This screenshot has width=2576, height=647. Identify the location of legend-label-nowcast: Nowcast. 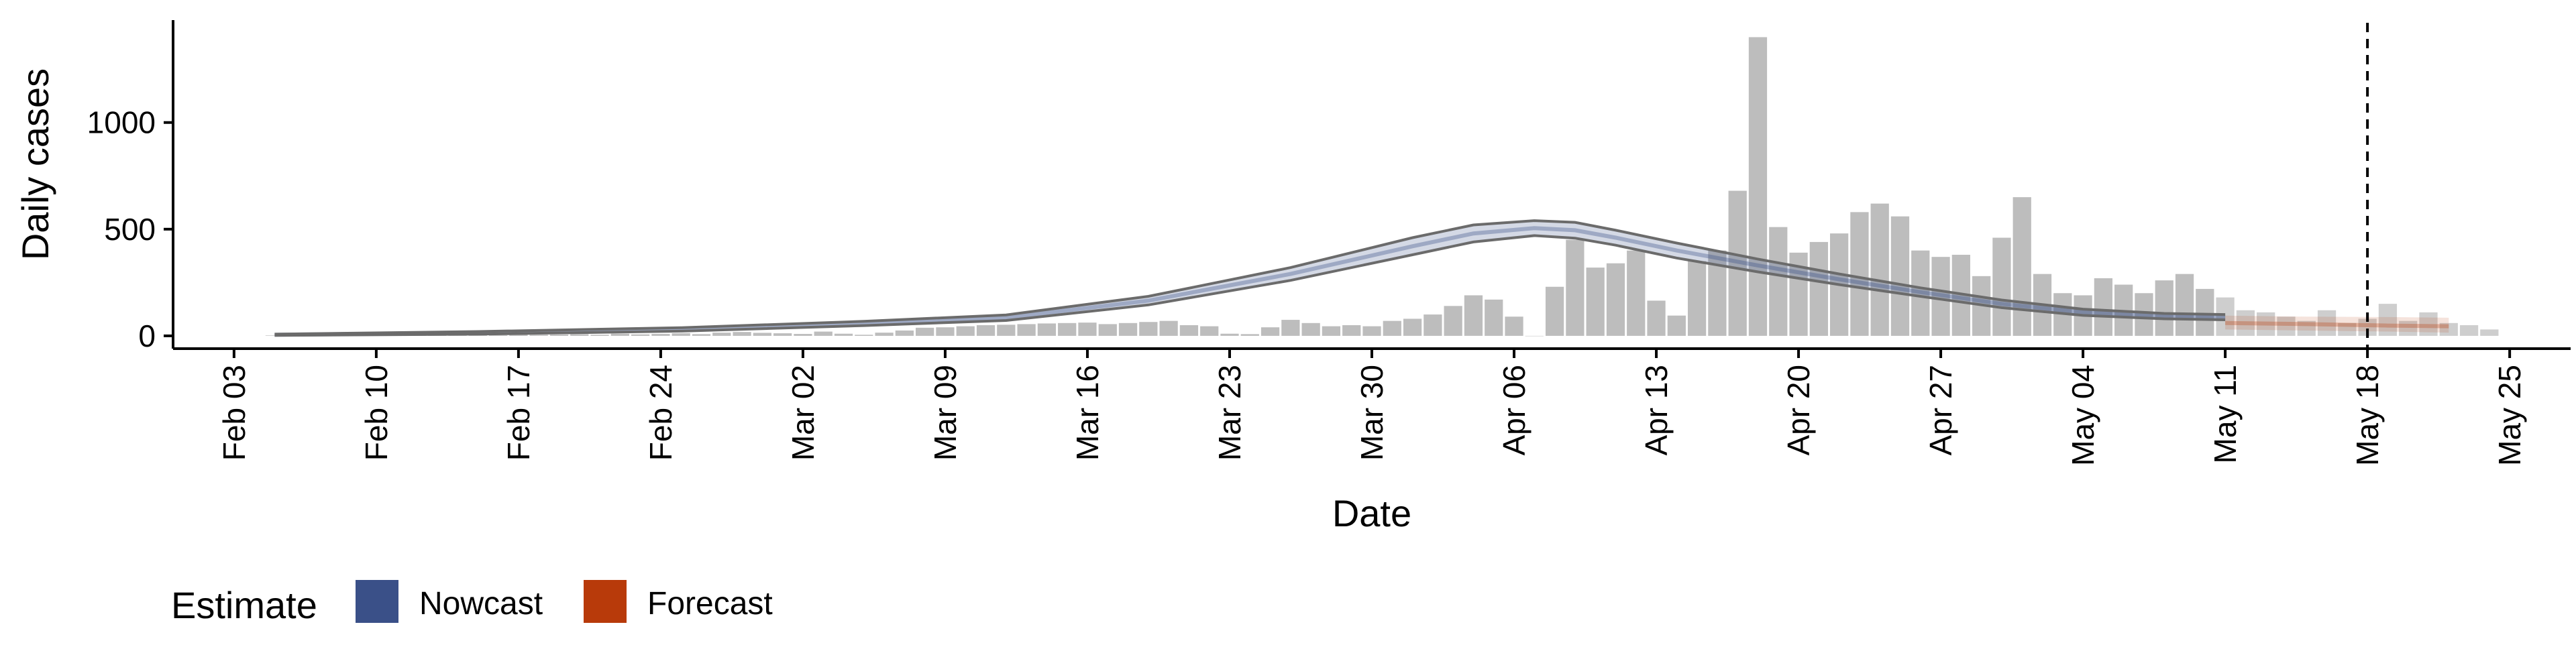
(481, 604).